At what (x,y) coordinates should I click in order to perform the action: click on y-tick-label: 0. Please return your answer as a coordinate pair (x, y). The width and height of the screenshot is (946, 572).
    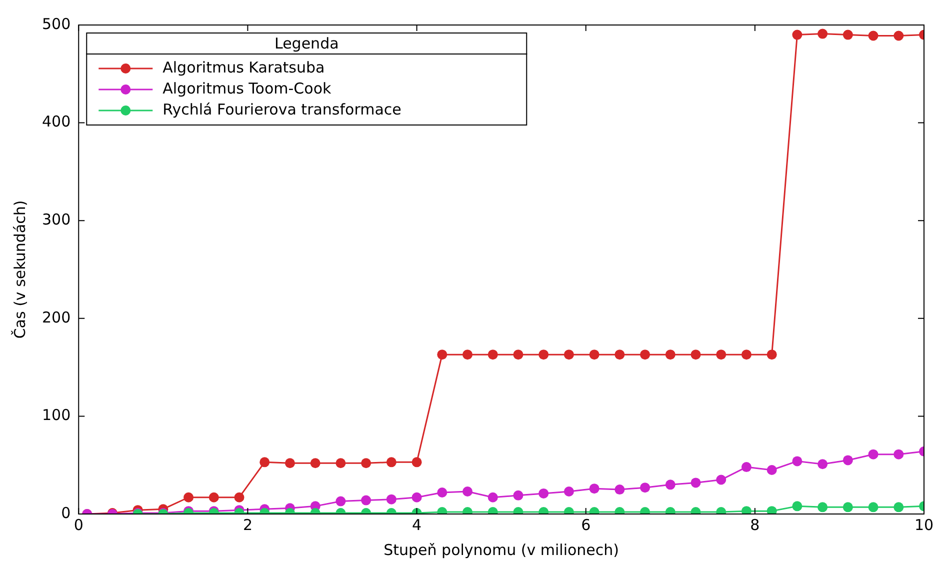
    Looking at the image, I should click on (66, 513).